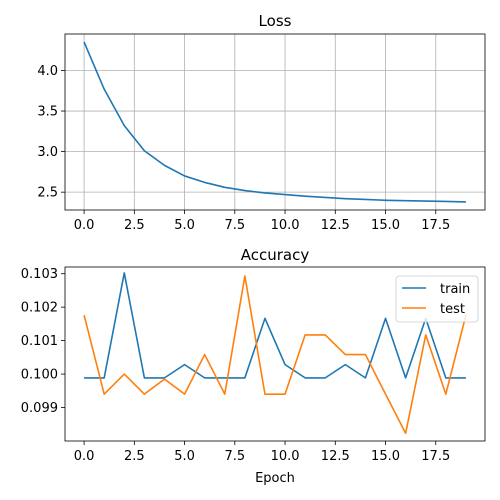  I want to click on loss-x-tick-label: 7.5, so click(234, 225).